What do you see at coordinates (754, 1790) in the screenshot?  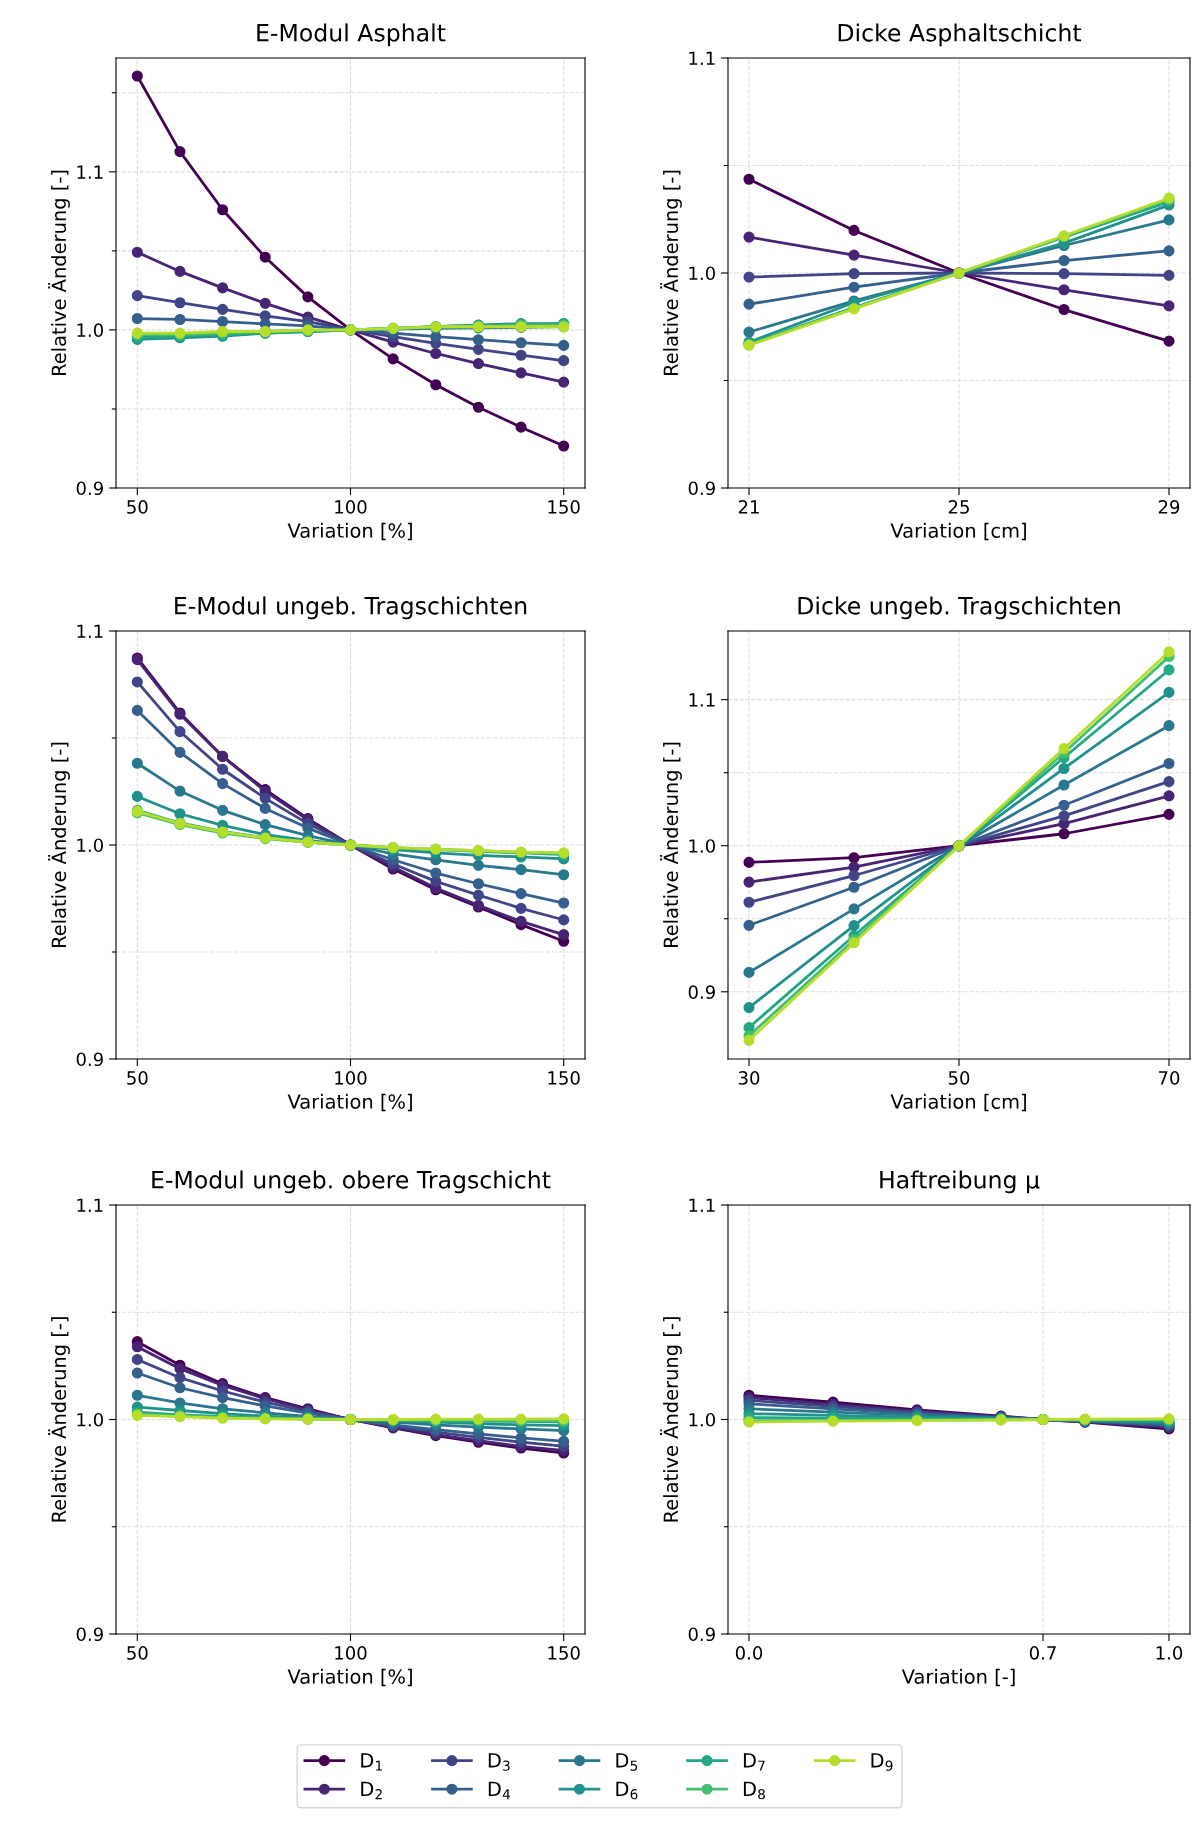 I see `legend-label: D$_{8}$` at bounding box center [754, 1790].